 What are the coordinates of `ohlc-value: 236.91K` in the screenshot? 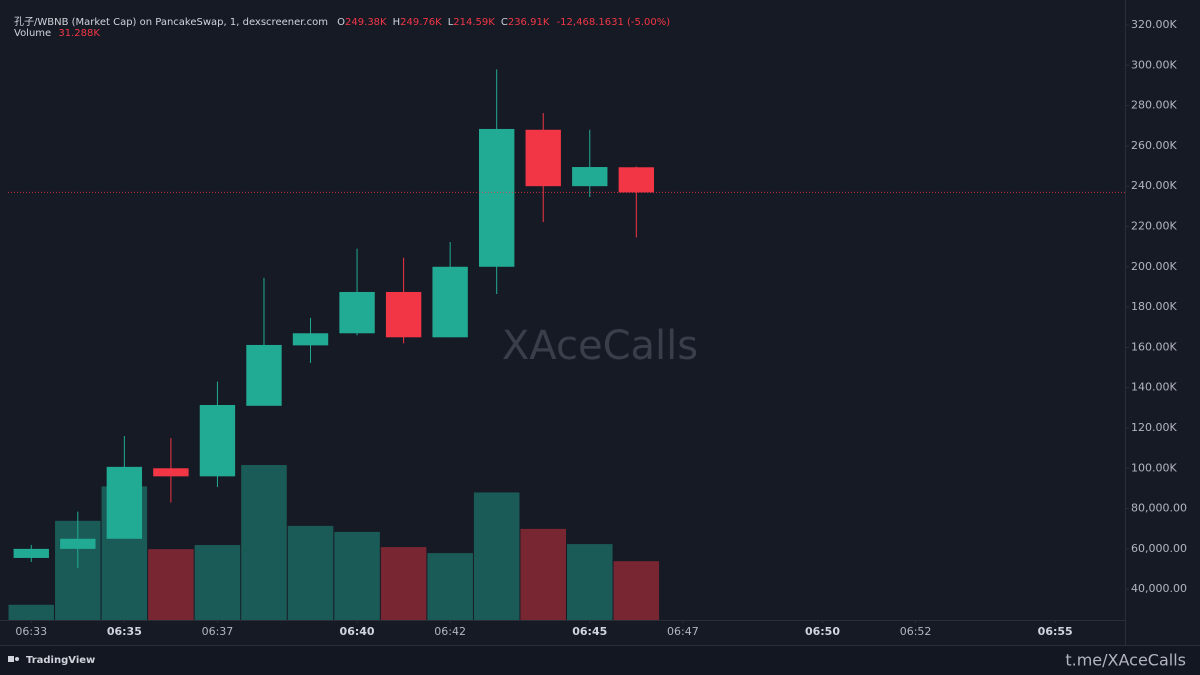 It's located at (528, 22).